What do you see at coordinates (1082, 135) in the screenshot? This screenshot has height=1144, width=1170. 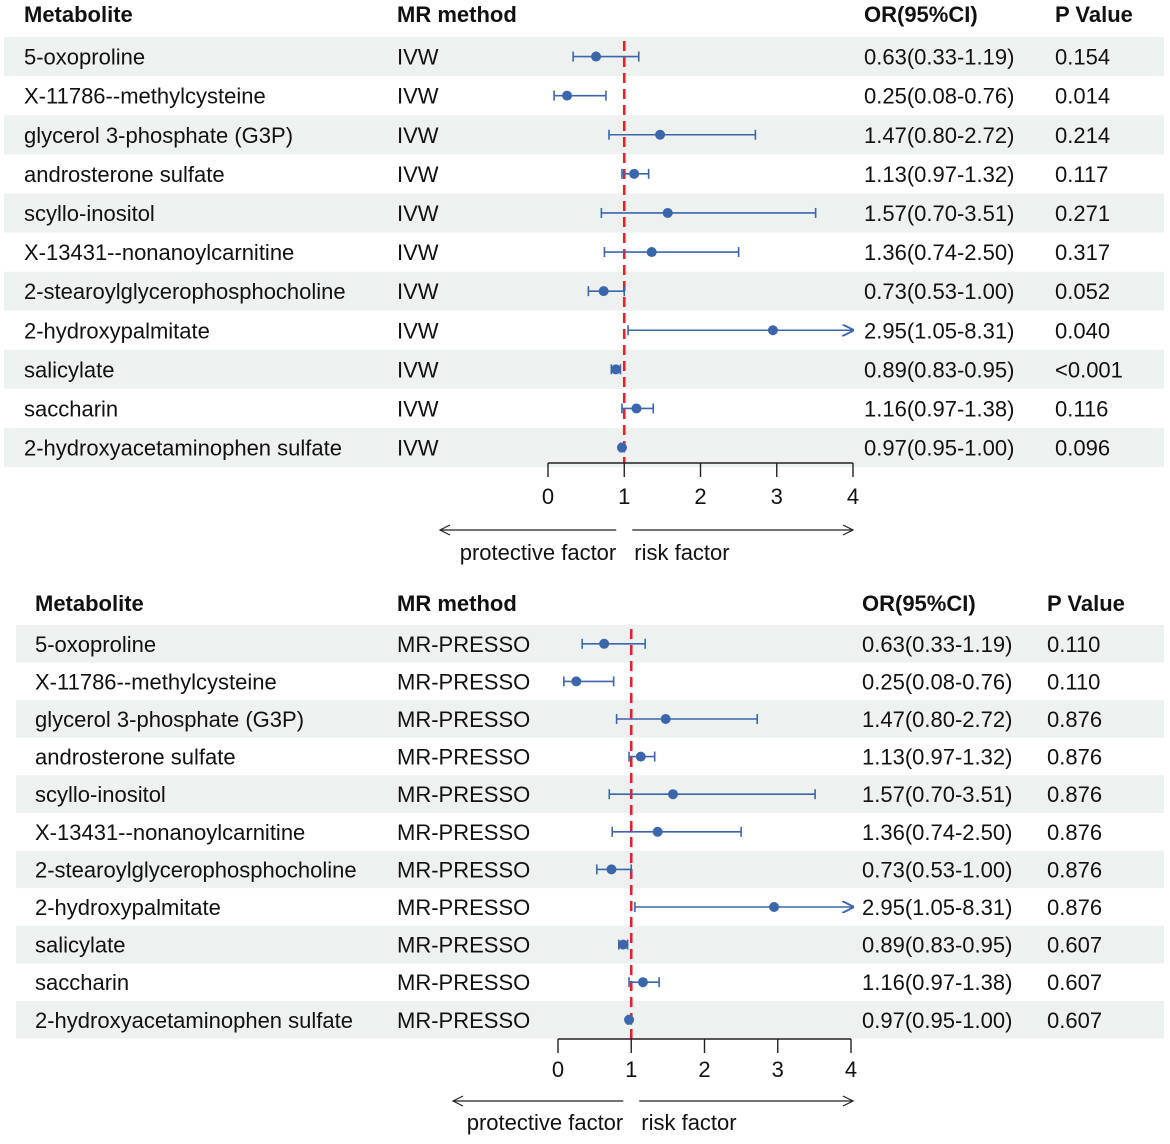 I see `p-value-label: 0.214` at bounding box center [1082, 135].